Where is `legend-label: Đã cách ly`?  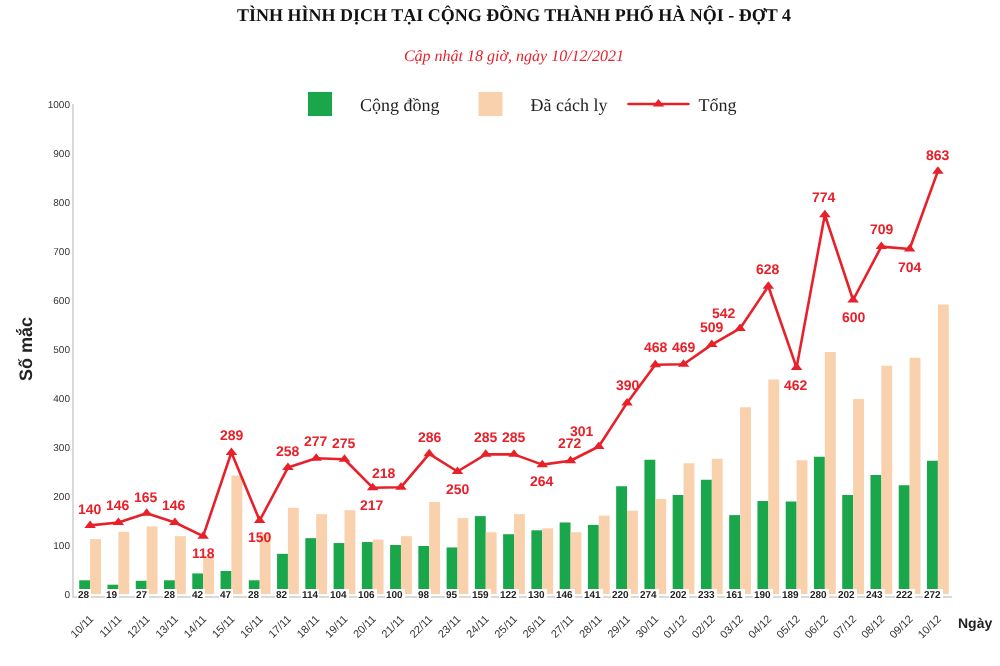 legend-label: Đã cách ly is located at coordinates (569, 105).